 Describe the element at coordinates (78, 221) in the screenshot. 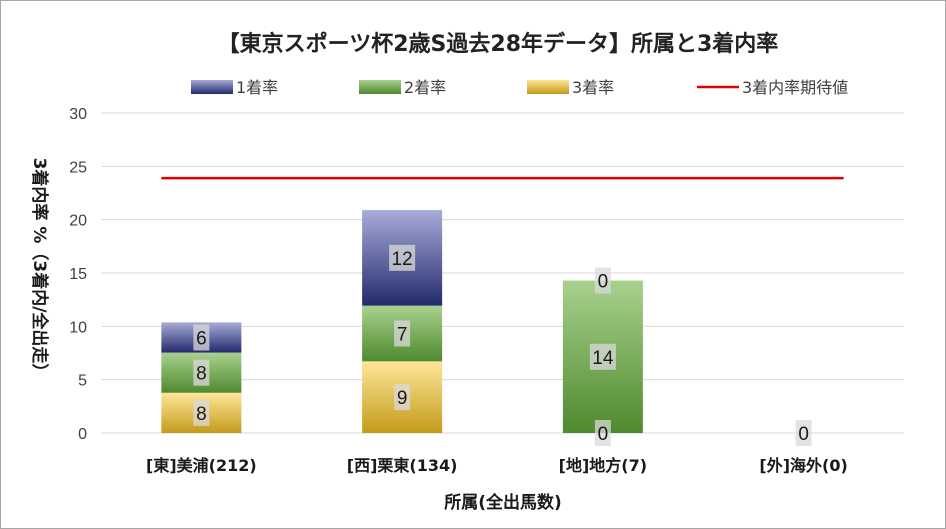

I see `y-tick-label: 20` at that location.